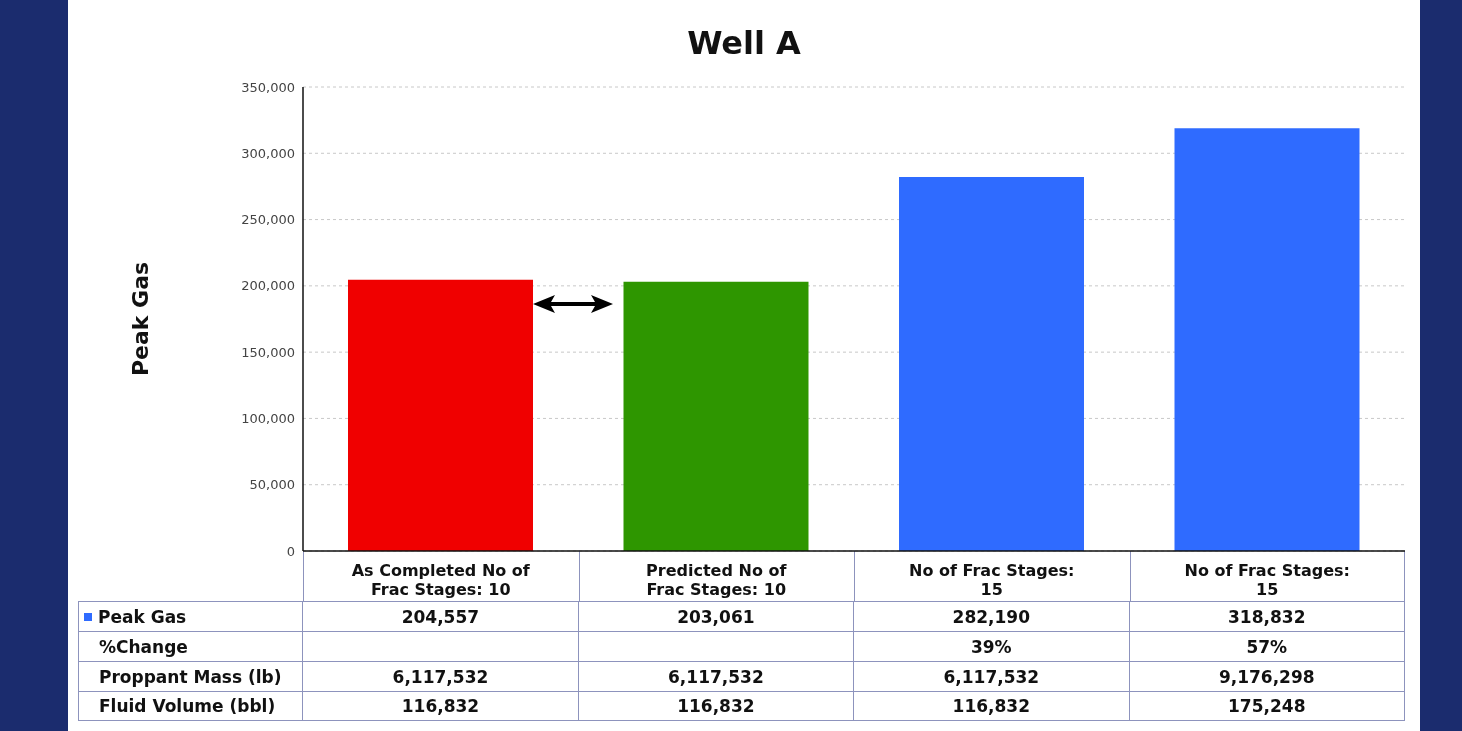 This screenshot has width=1462, height=731. I want to click on legend-label: Peak Gas, so click(142, 616).